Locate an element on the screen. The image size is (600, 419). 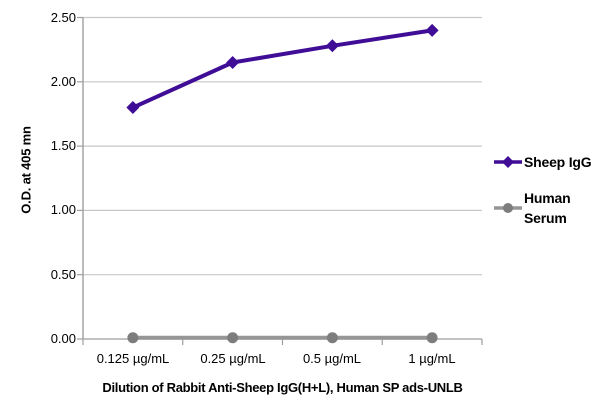
x-tick-label: 0.125 µg/mL is located at coordinates (133, 358).